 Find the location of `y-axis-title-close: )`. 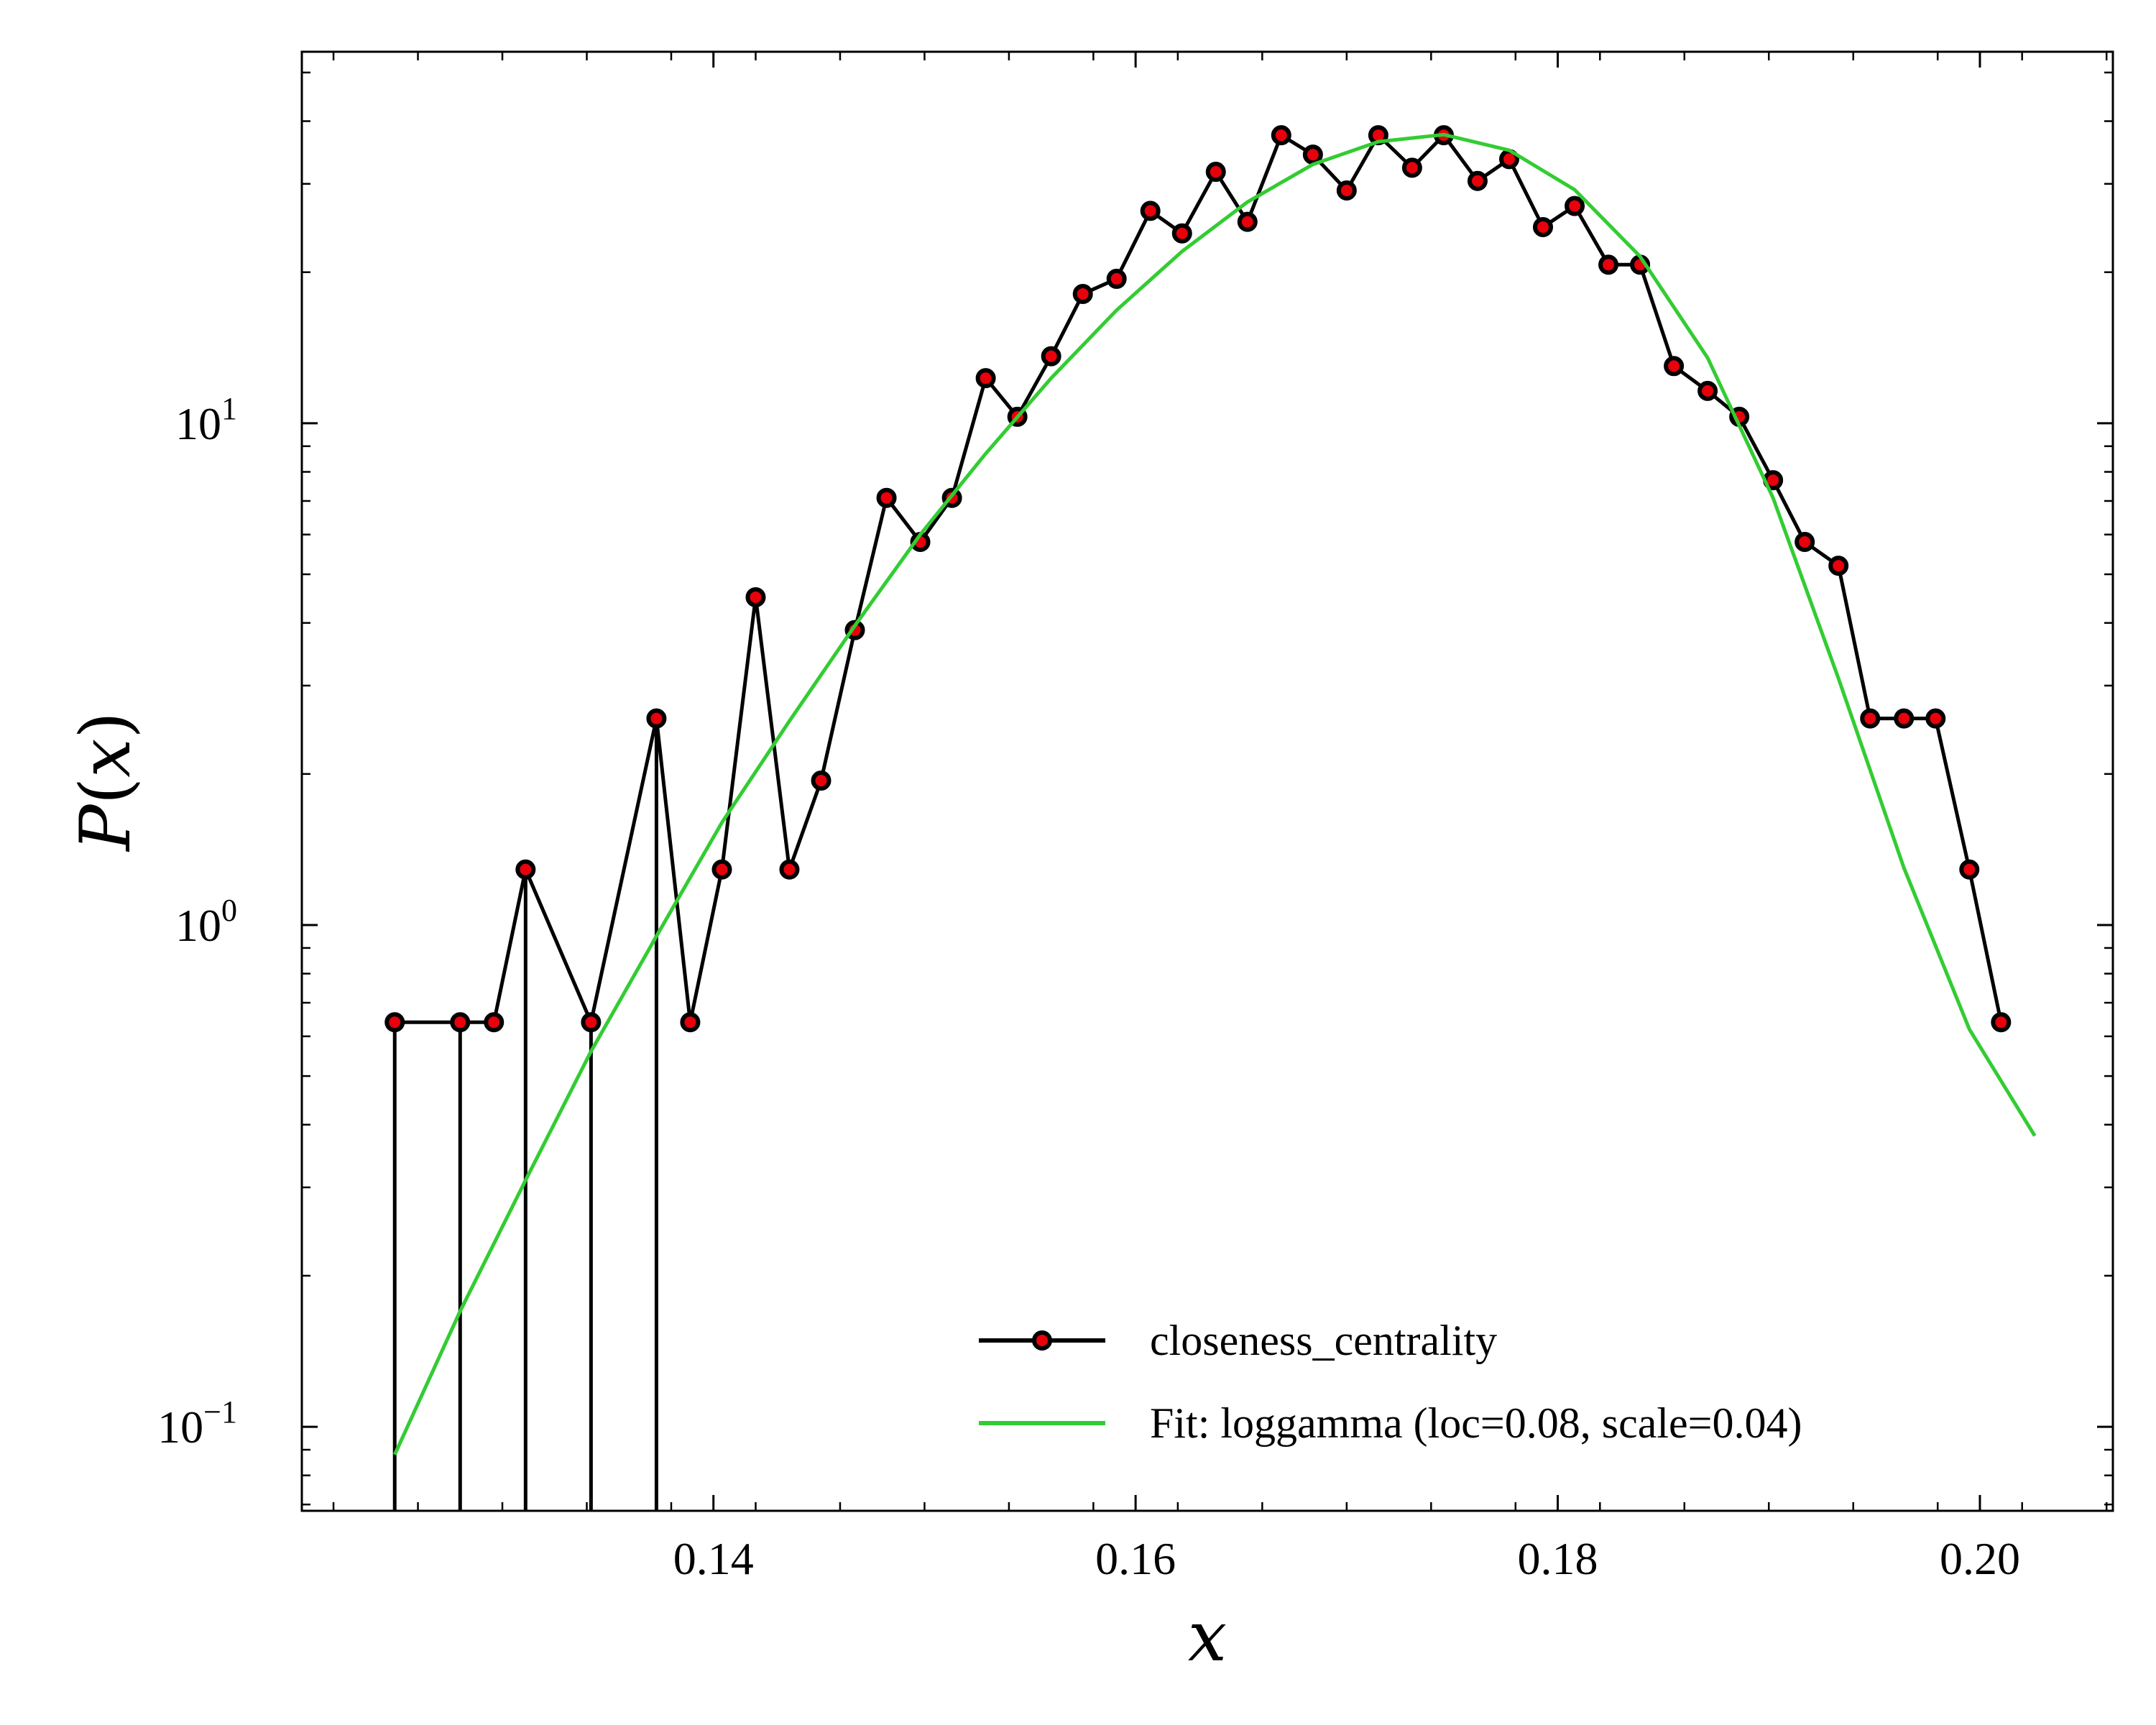

y-axis-title-close: ) is located at coordinates (106, 725).